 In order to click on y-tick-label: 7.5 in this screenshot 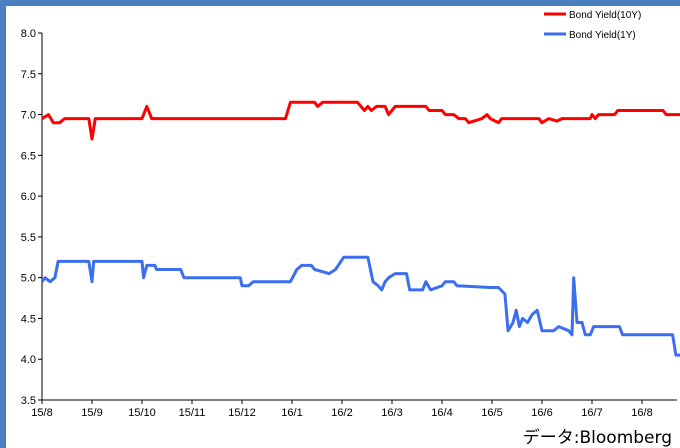, I will do `click(28, 75)`.